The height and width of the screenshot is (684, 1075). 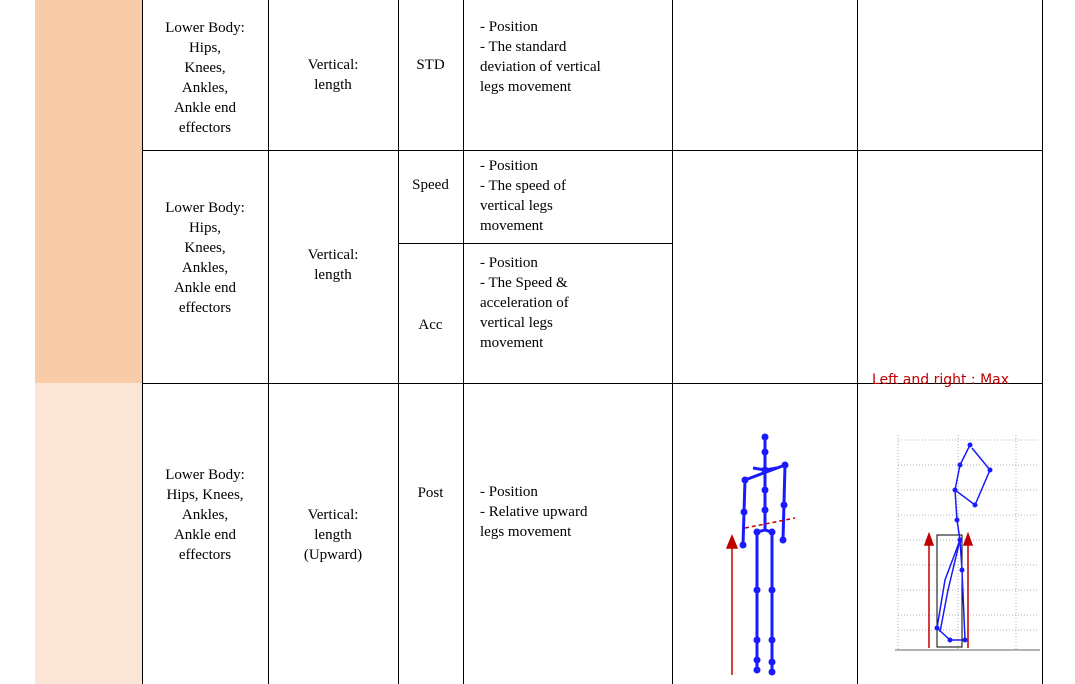 What do you see at coordinates (760, 596) in the screenshot?
I see `arrows` at bounding box center [760, 596].